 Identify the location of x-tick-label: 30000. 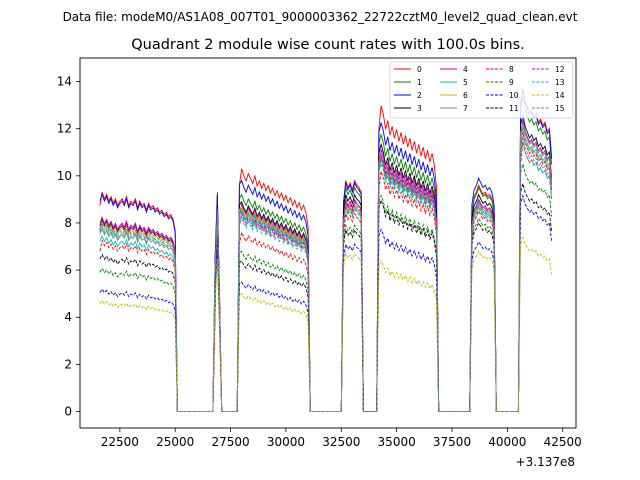
(286, 442).